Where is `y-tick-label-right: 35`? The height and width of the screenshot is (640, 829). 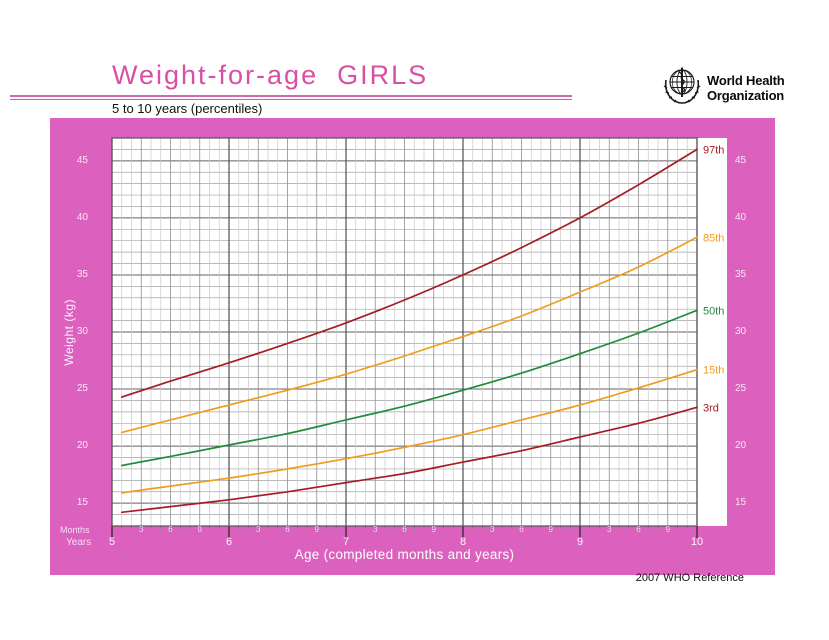
y-tick-label-right: 35 is located at coordinates (741, 274).